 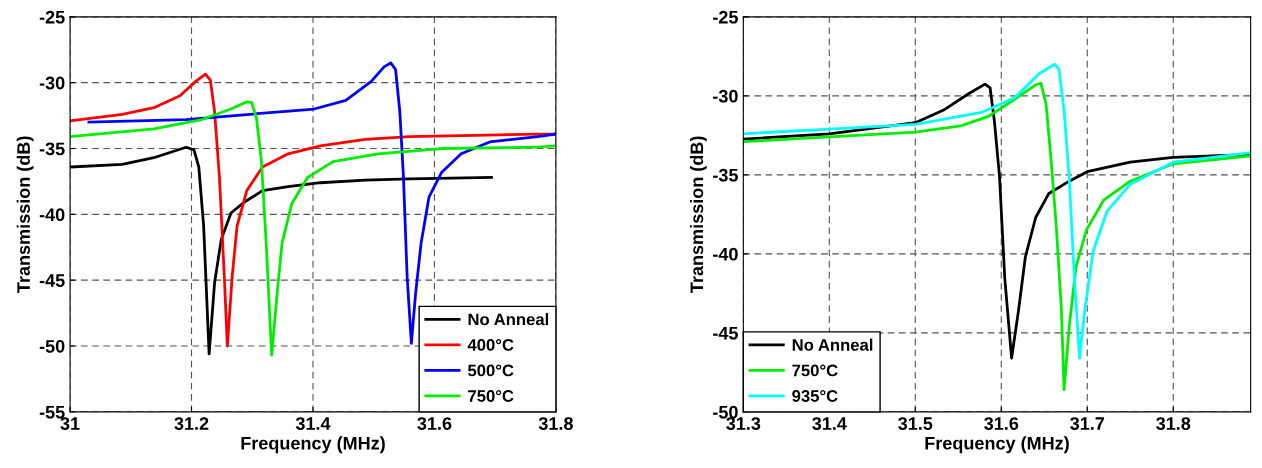 What do you see at coordinates (490, 370) in the screenshot?
I see `legend-label: 500°C` at bounding box center [490, 370].